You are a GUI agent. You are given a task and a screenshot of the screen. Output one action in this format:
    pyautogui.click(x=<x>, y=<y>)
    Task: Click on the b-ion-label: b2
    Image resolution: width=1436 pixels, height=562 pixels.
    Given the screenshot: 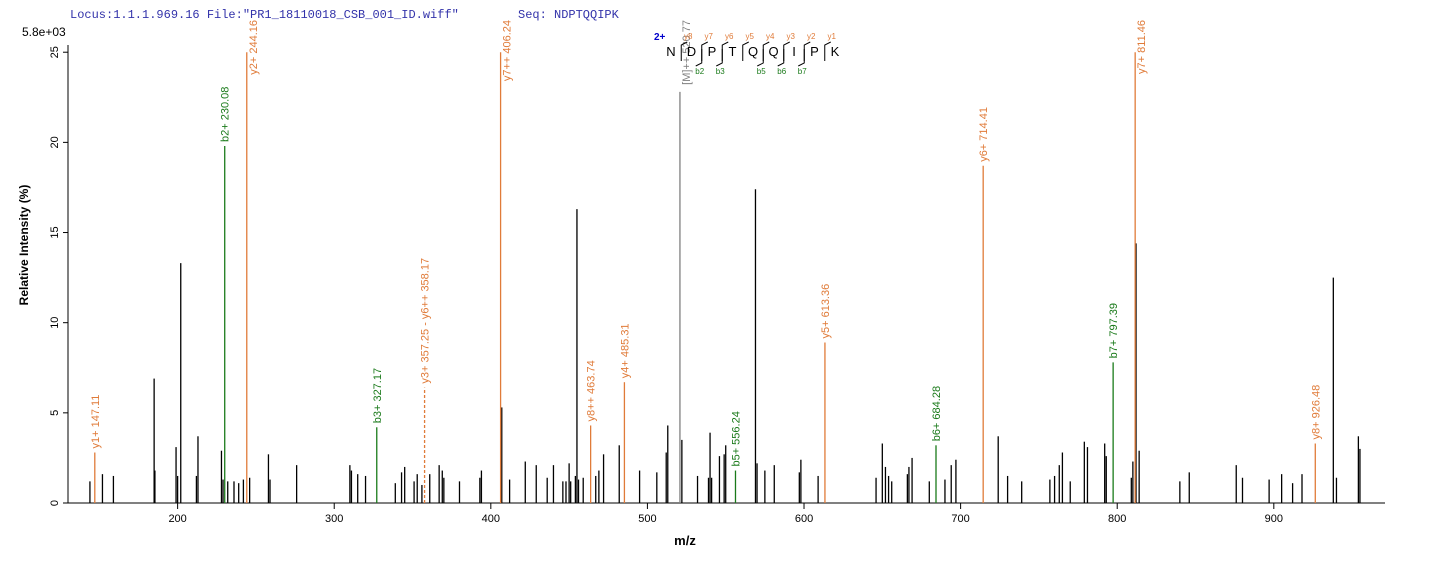 What is the action you would take?
    pyautogui.click(x=699, y=71)
    